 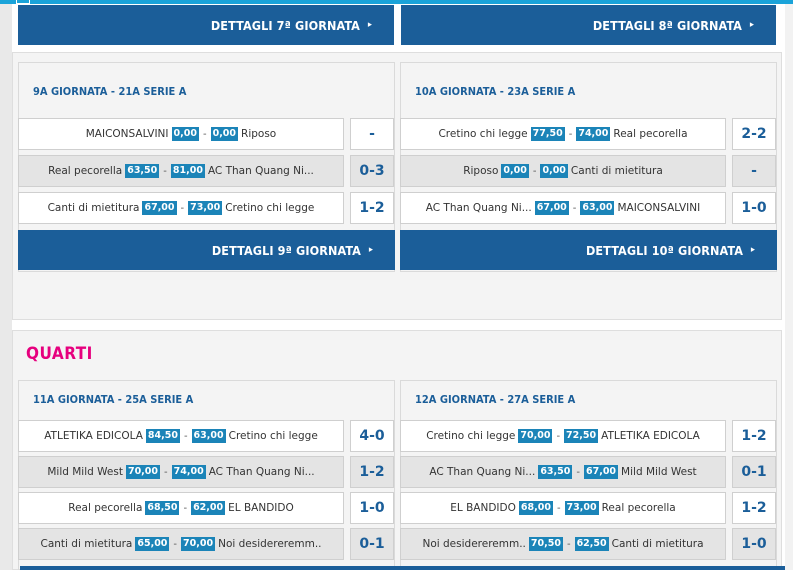 What do you see at coordinates (206, 25) in the screenshot?
I see `details-round-7-button: DETTAGLI 7ª GIORNATA ▸` at bounding box center [206, 25].